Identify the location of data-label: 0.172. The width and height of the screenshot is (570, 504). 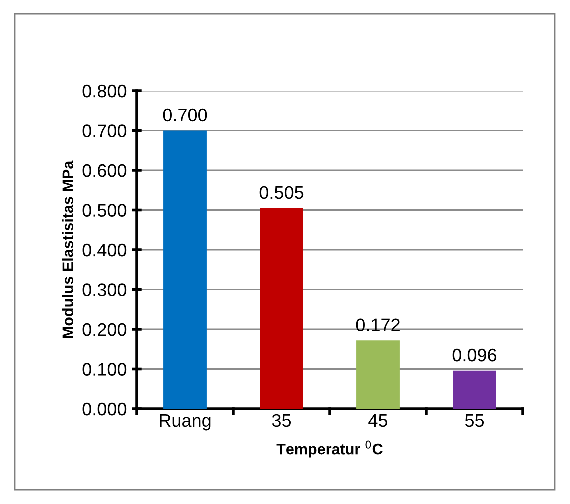
(378, 325).